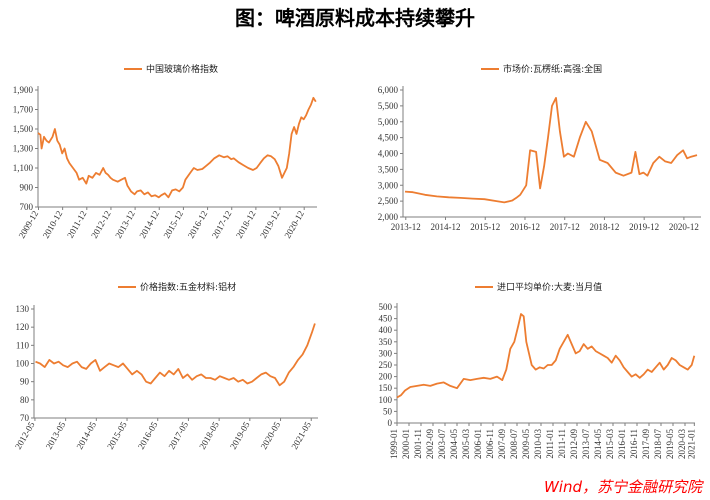 This screenshot has width=710, height=500. Describe the element at coordinates (388, 122) in the screenshot. I see `y-tick-label: 5,000` at that location.